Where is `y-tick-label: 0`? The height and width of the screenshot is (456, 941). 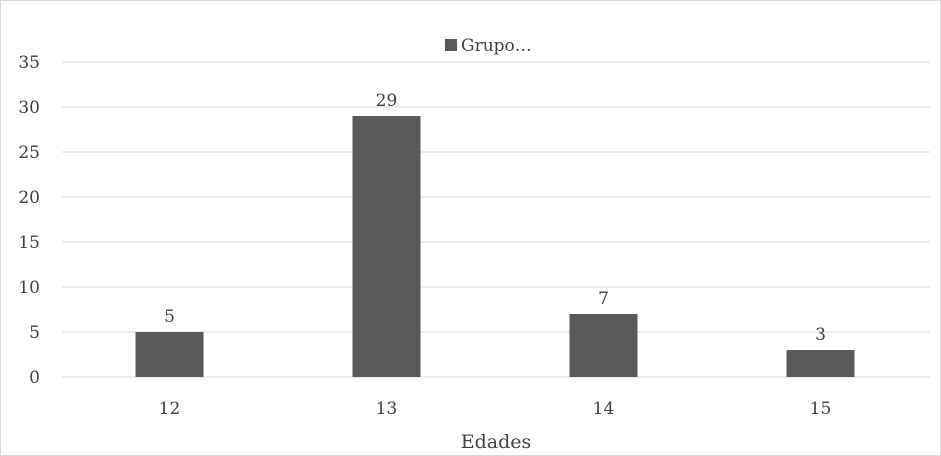 y-tick-label: 0 is located at coordinates (34, 378).